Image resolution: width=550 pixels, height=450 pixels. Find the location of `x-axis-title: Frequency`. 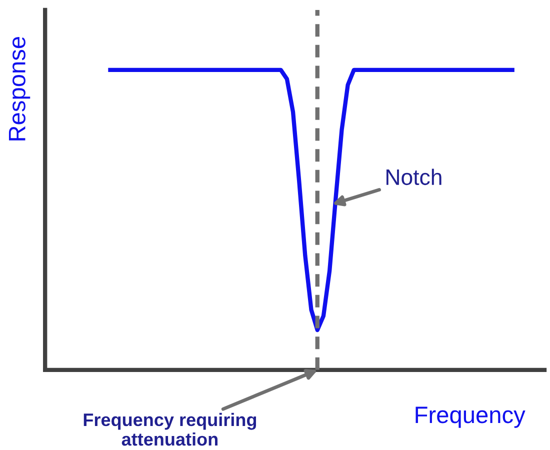

x-axis-title: Frequency is located at coordinates (471, 417).